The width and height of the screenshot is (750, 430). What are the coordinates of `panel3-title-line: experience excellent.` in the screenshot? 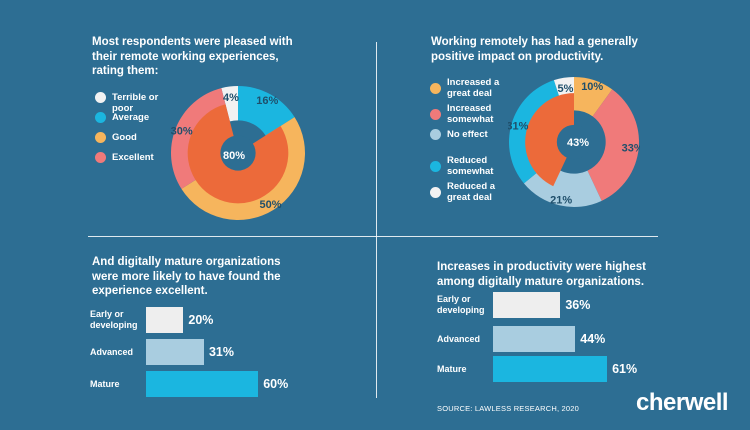 It's located at (150, 291).